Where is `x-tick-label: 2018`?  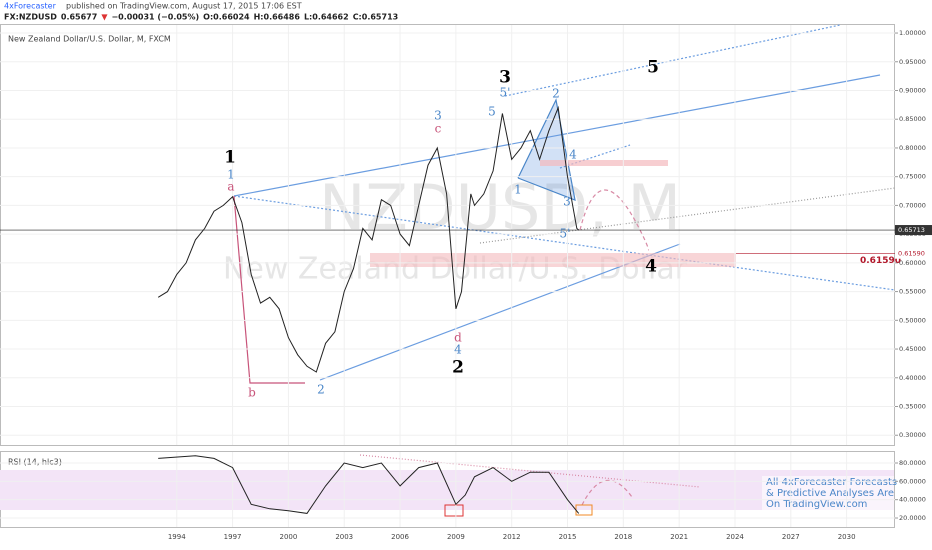 x-tick-label: 2018 is located at coordinates (623, 537).